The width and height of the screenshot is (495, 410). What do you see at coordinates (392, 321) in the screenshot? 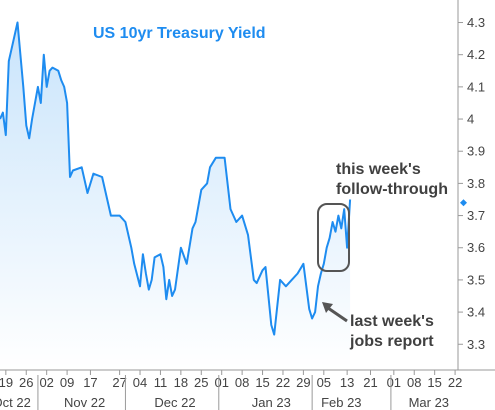
I see `annotation-jobs-report-line-1: last week's` at bounding box center [392, 321].